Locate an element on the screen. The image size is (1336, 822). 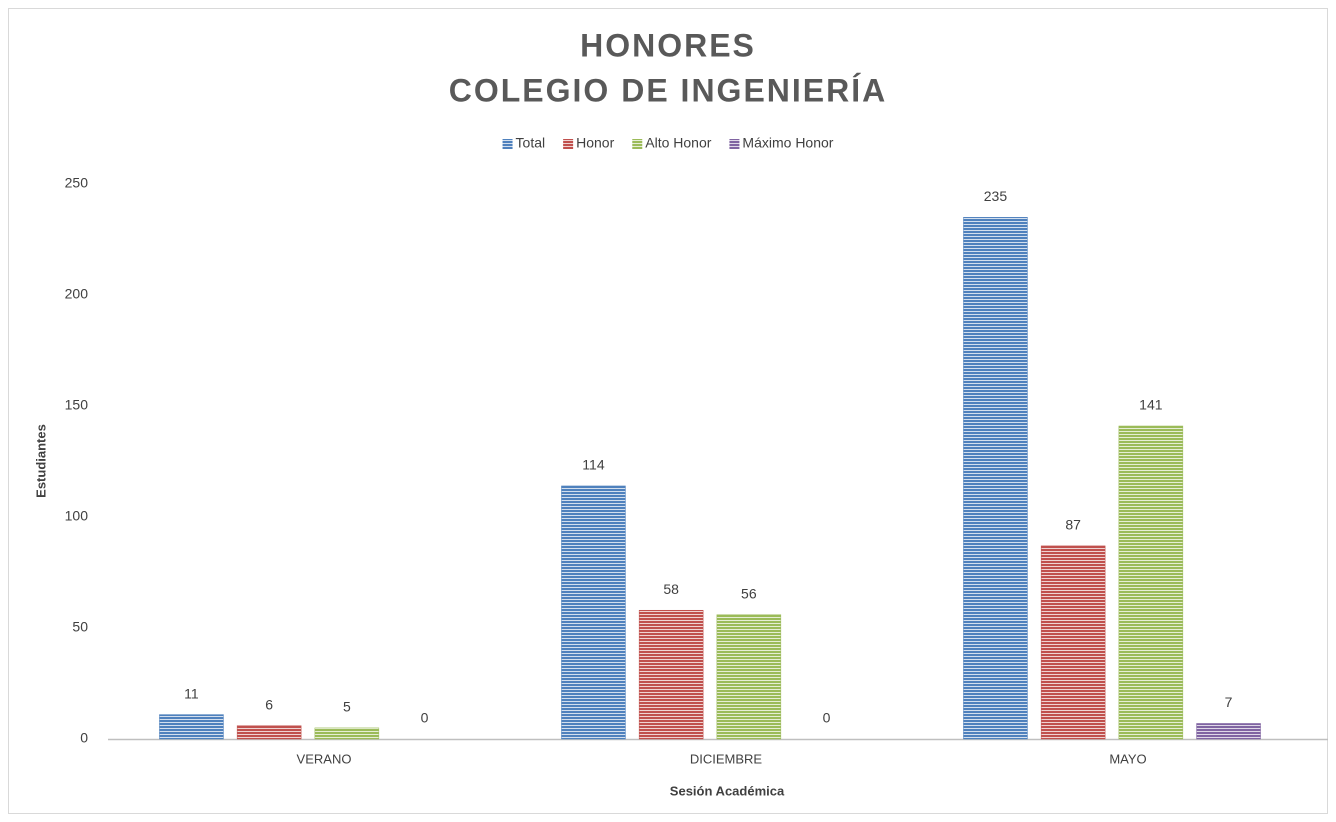
data-label: 235 is located at coordinates (996, 196).